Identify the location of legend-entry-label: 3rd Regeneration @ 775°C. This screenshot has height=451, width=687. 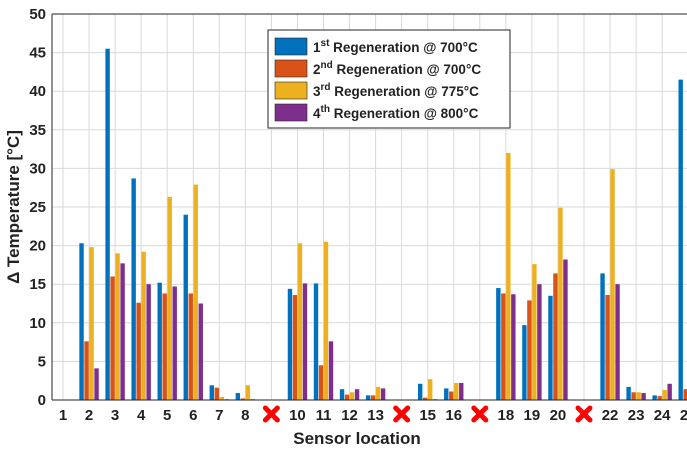
(396, 90).